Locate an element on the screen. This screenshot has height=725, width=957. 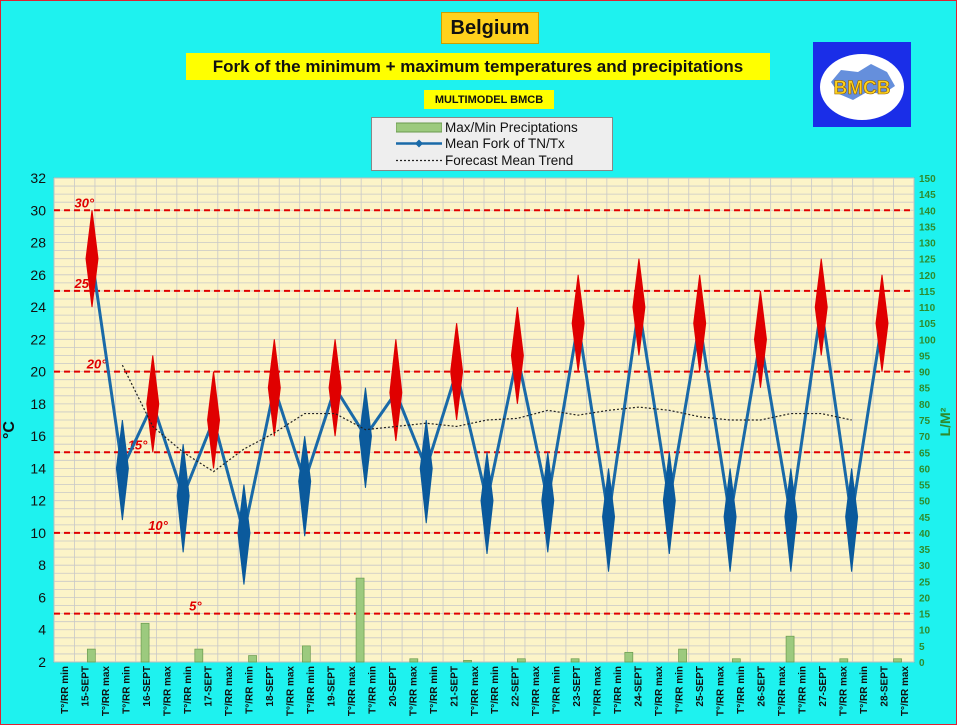
y-tick-label: 14 is located at coordinates (38, 468).